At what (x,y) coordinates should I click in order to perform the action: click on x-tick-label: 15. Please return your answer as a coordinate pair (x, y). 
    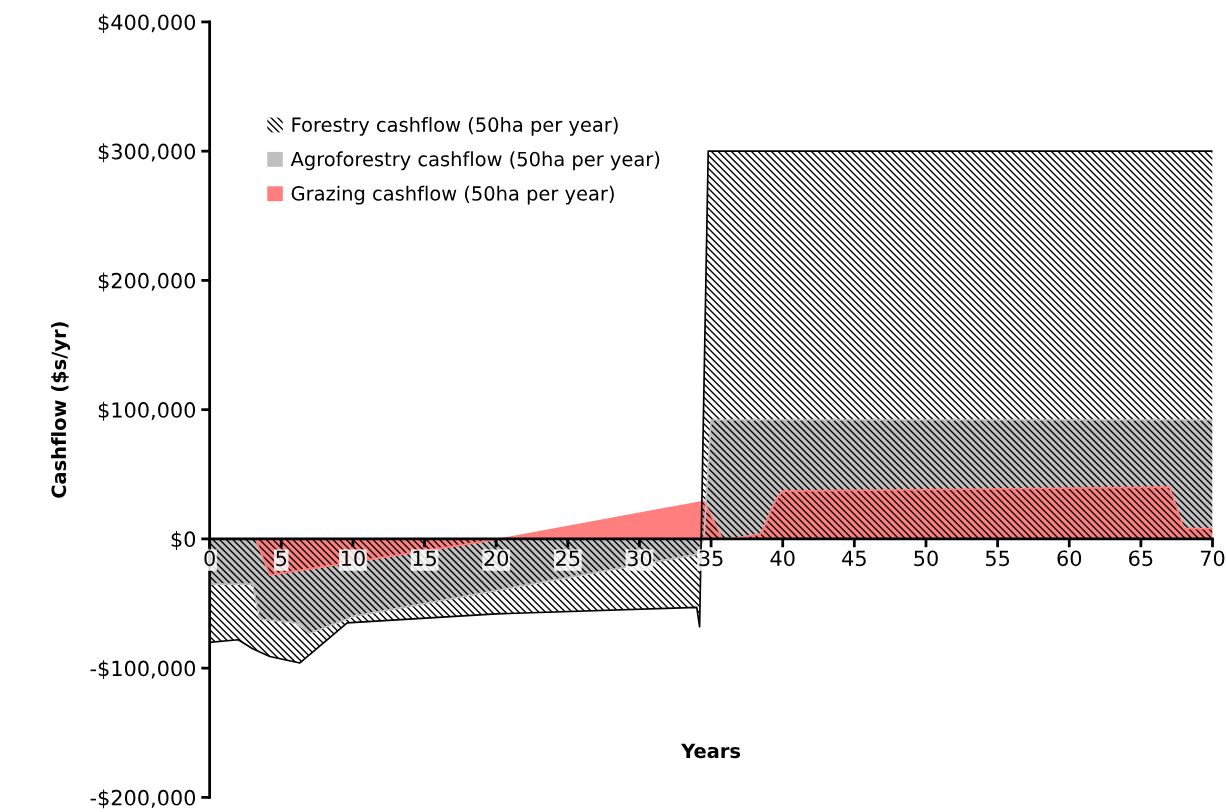
    Looking at the image, I should click on (424, 558).